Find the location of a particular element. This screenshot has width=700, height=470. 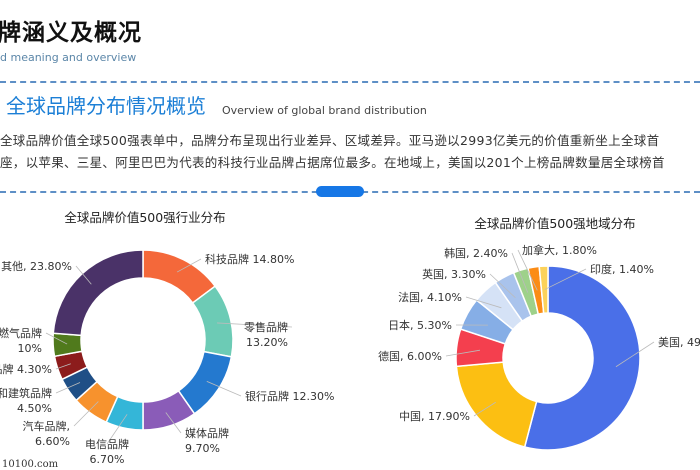

slice-value: 6.70% is located at coordinates (107, 459).